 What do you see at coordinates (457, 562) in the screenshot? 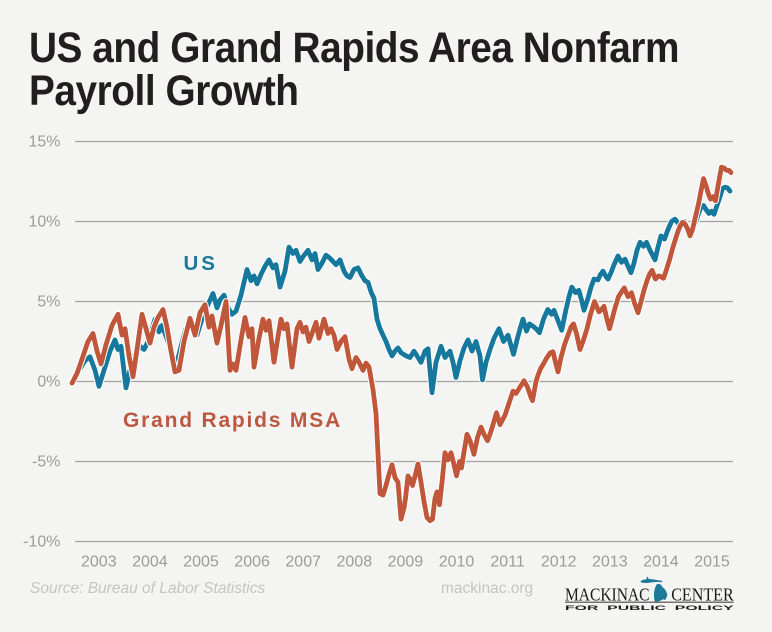
I see `svg-text: 2010` at bounding box center [457, 562].